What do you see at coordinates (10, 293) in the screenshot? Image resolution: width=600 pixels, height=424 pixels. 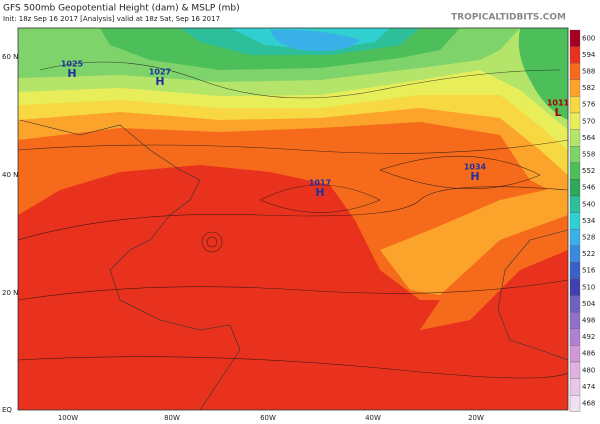 I see `lat-label: 20 N` at bounding box center [10, 293].